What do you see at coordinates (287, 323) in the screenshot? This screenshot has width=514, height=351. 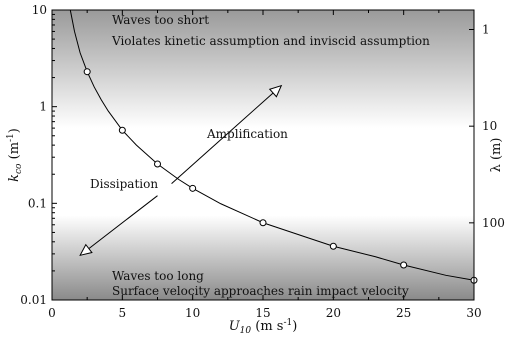 I see `x-label-sup: -1` at bounding box center [287, 323].